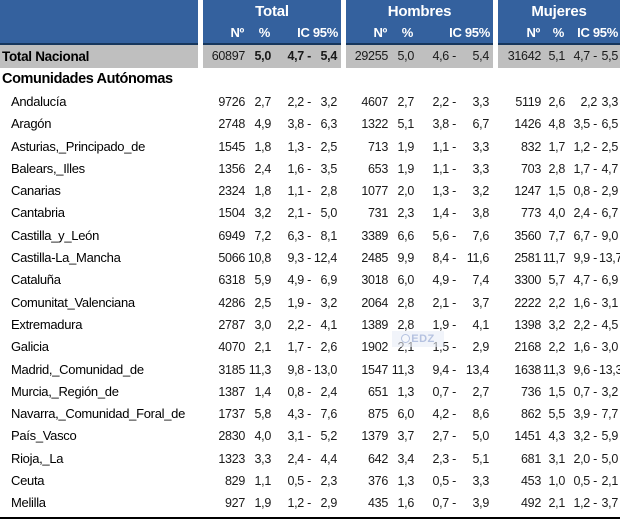 Image resolution: width=620 pixels, height=523 pixels. Describe the element at coordinates (406, 124) in the screenshot. I see `cell-hombres-pct: 5,1` at that location.